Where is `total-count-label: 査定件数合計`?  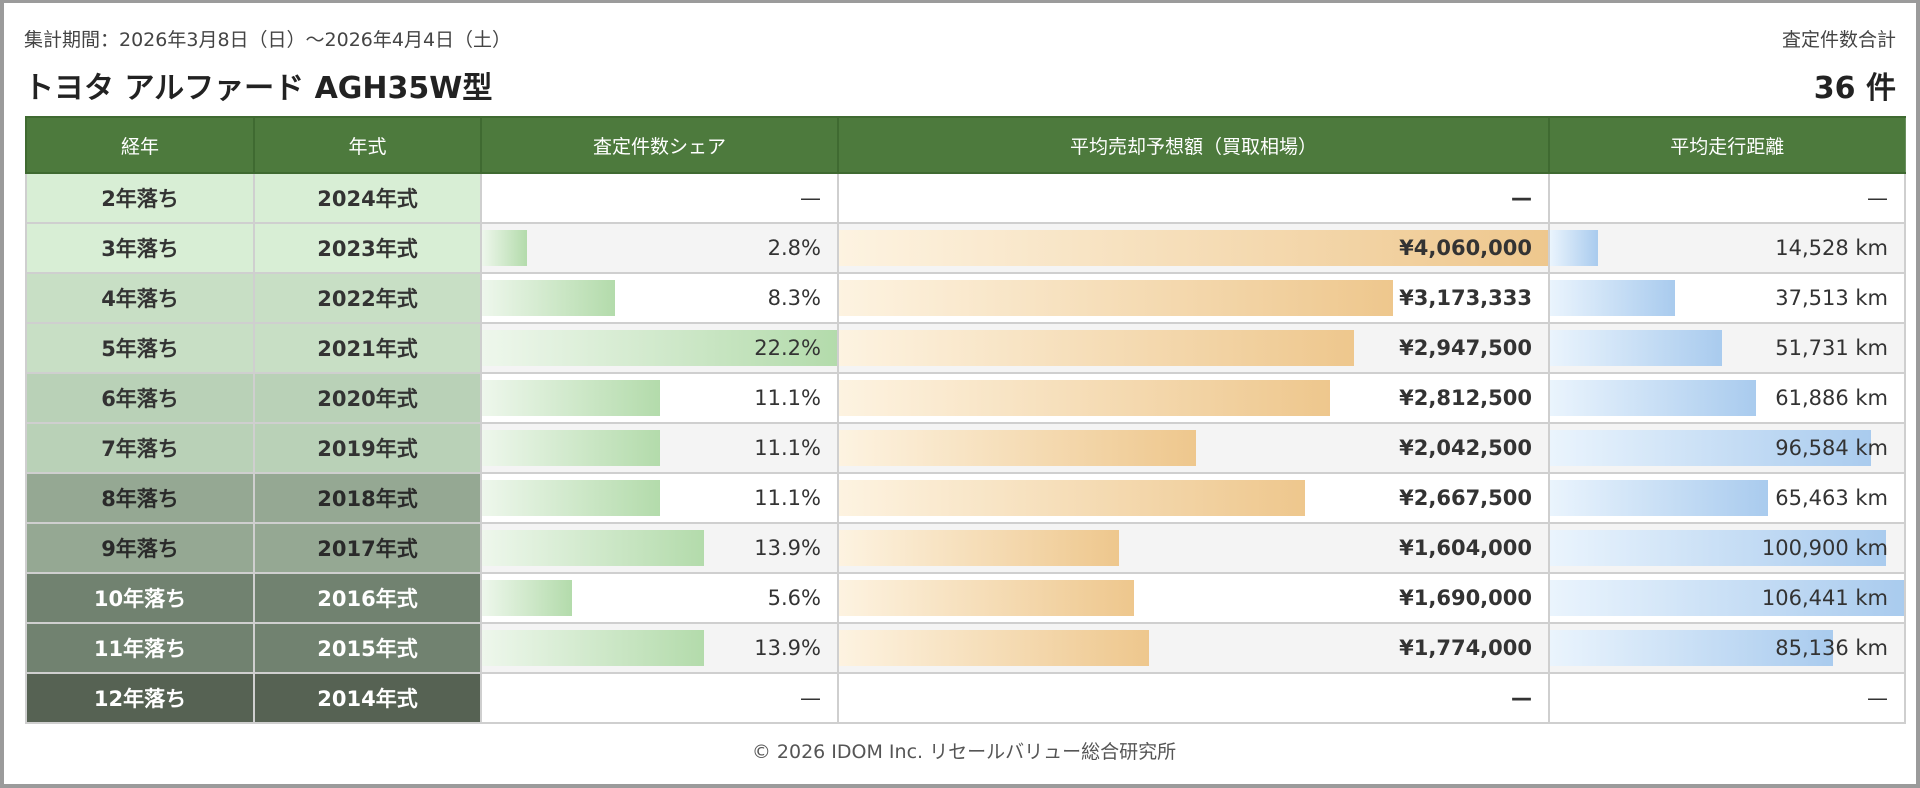 total-count-label: 査定件数合計 is located at coordinates (1838, 40).